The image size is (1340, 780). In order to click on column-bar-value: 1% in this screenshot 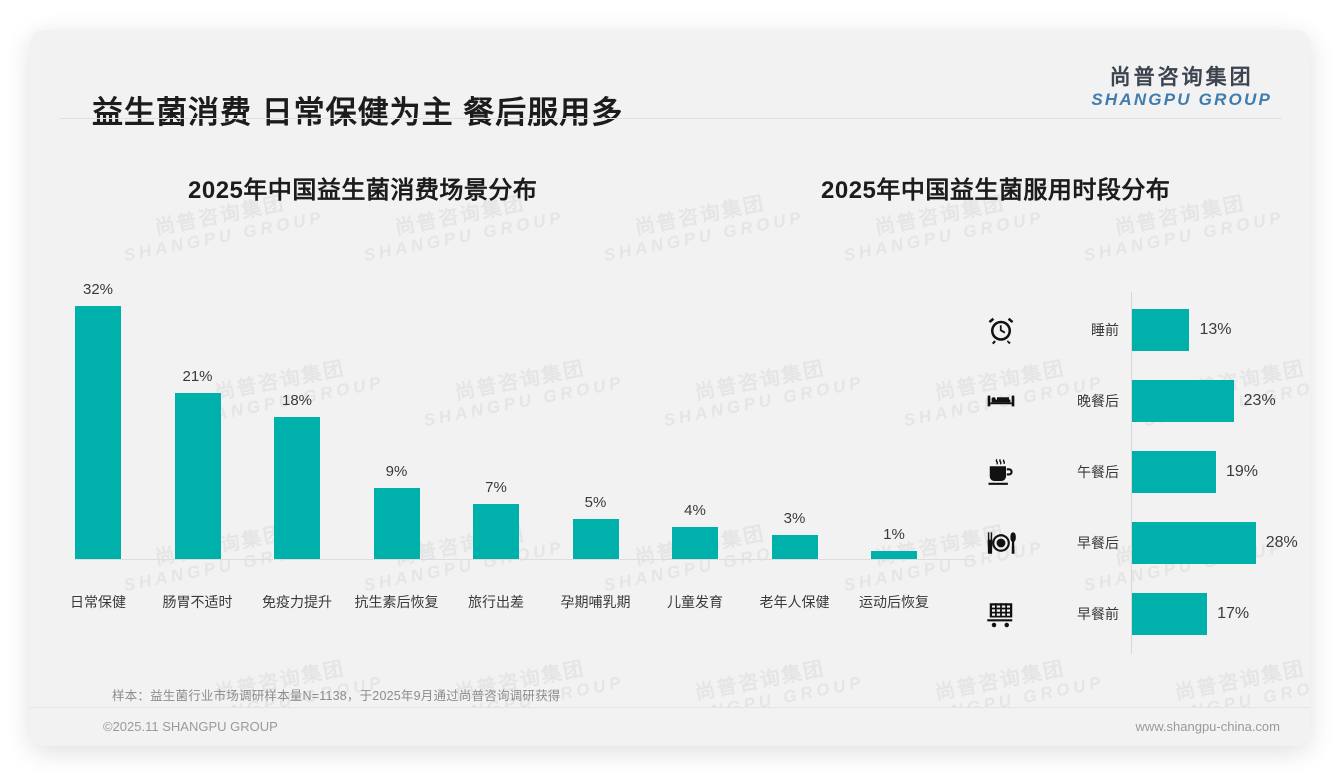, I will do `click(894, 535)`.